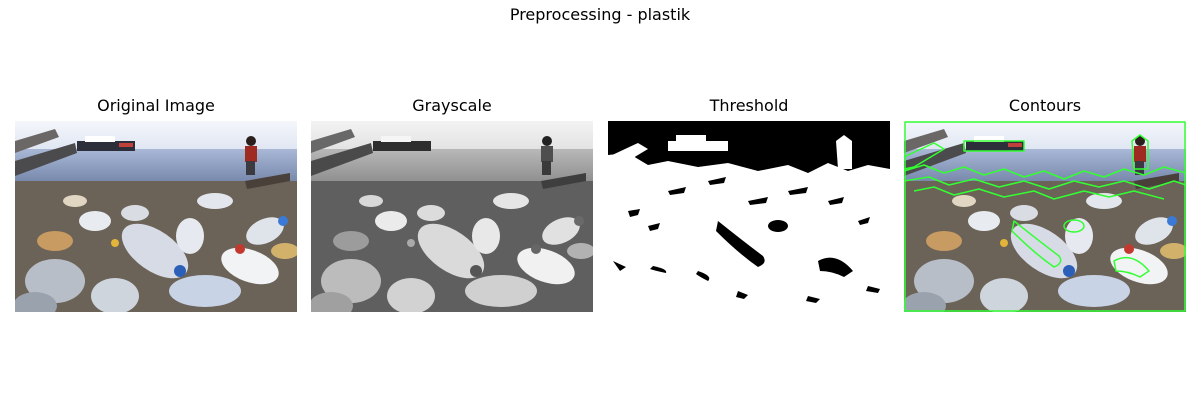 Image resolution: width=1200 pixels, height=400 pixels. Describe the element at coordinates (1045, 105) in the screenshot. I see `panel-title-contours: Contours` at that location.